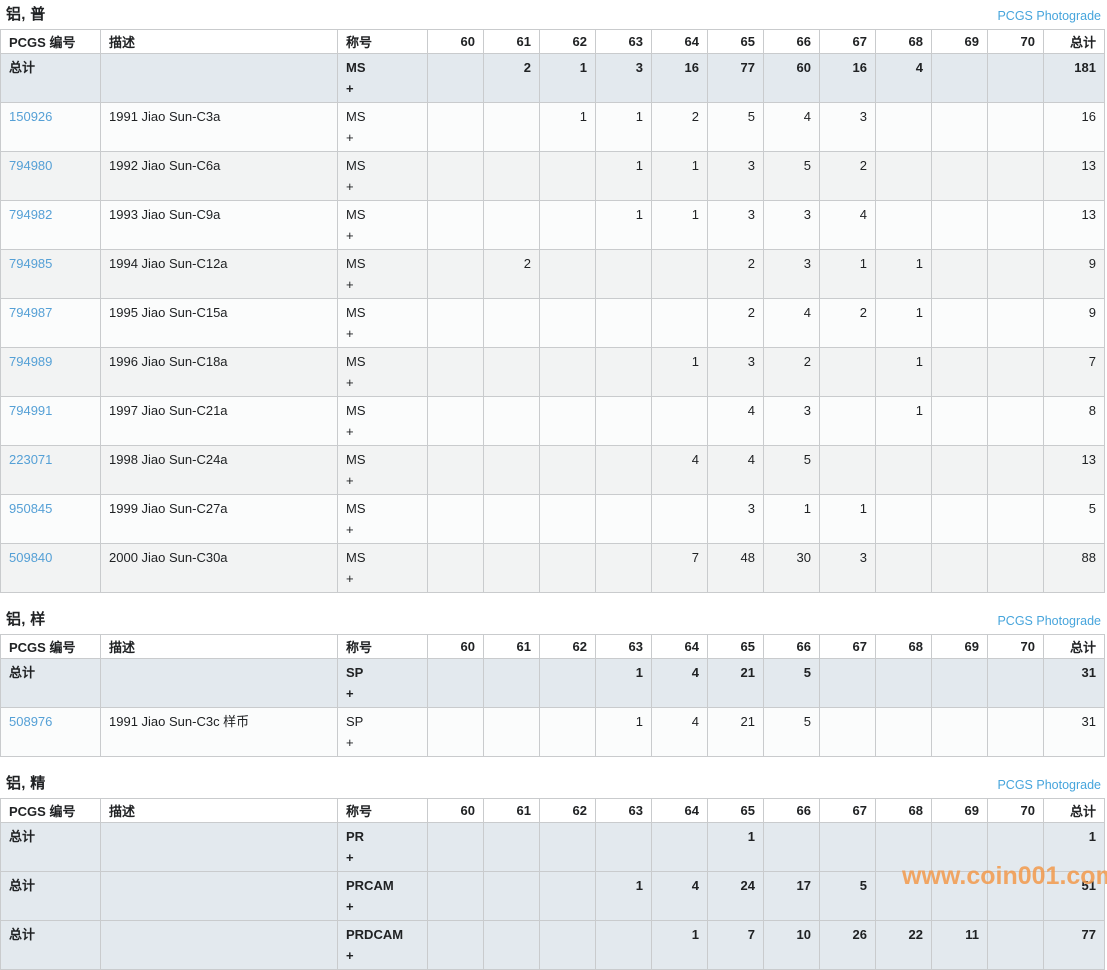 The height and width of the screenshot is (970, 1107). Describe the element at coordinates (847, 732) in the screenshot. I see `grade-67-cell` at that location.